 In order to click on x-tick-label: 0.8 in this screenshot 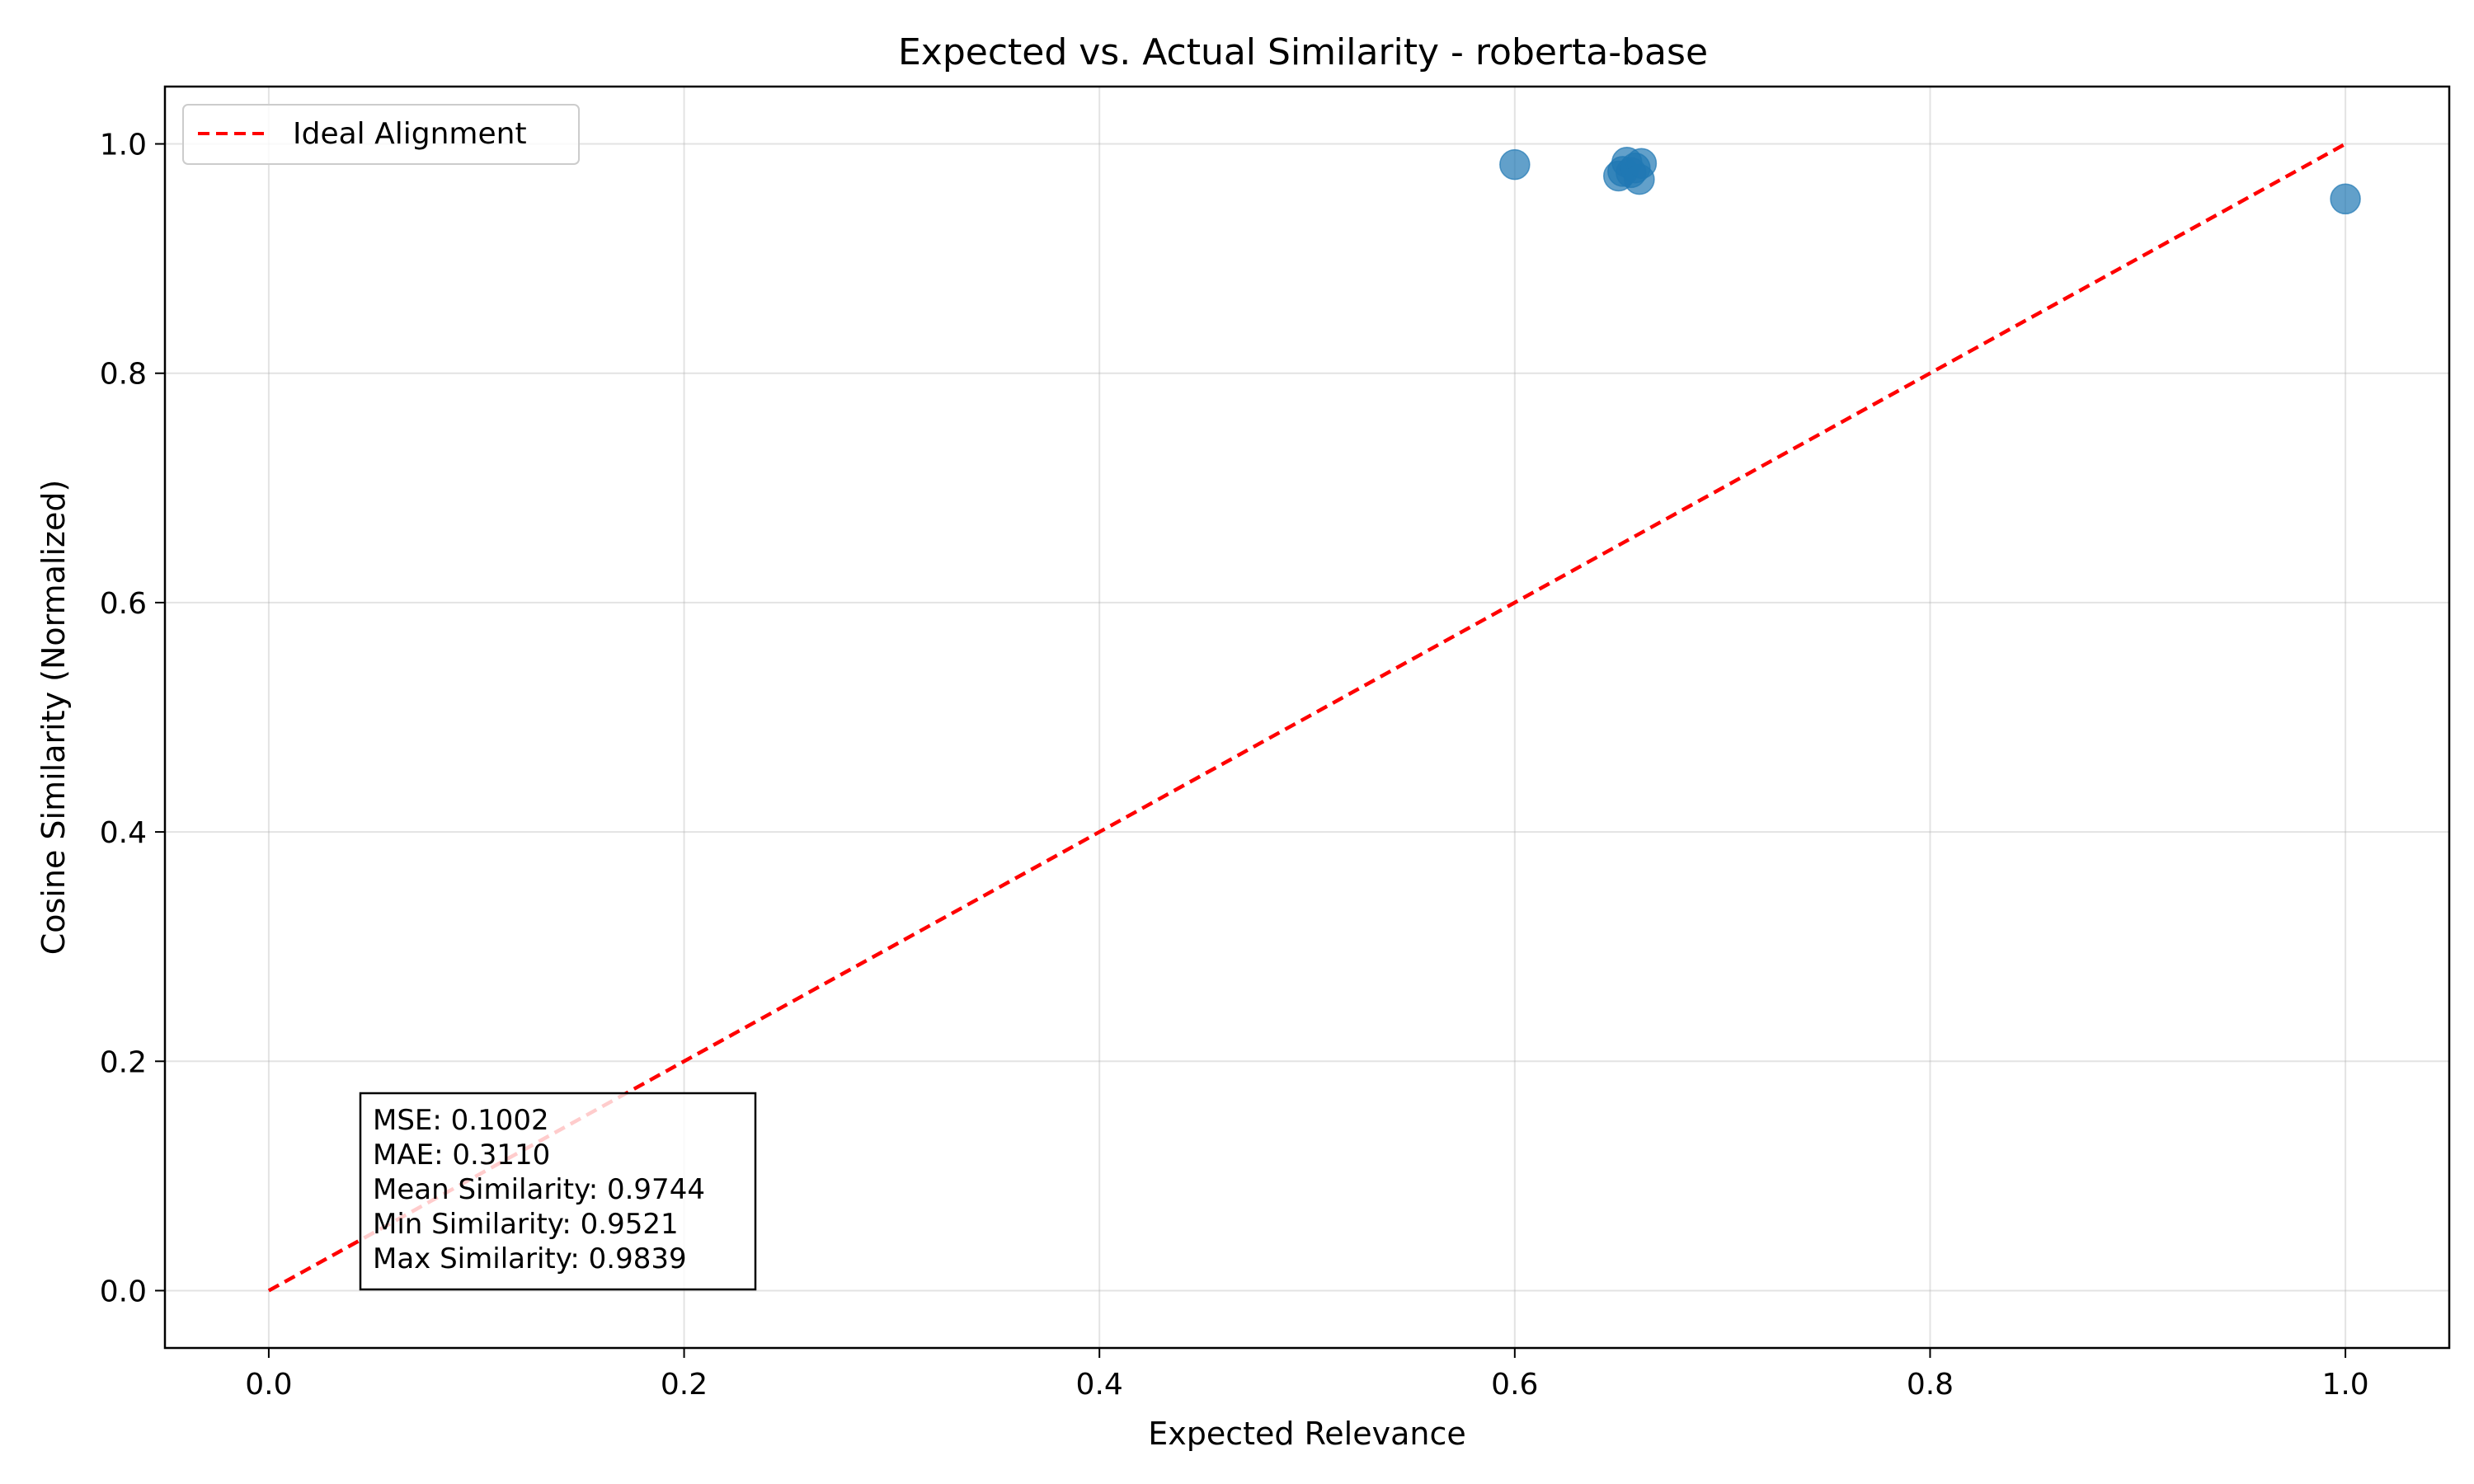, I will do `click(1930, 1385)`.